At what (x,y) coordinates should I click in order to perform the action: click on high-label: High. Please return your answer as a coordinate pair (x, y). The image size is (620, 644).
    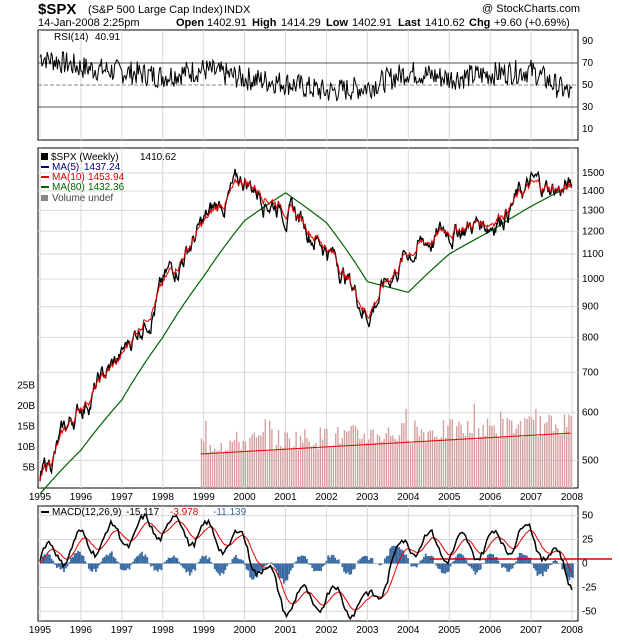
    Looking at the image, I should click on (264, 23).